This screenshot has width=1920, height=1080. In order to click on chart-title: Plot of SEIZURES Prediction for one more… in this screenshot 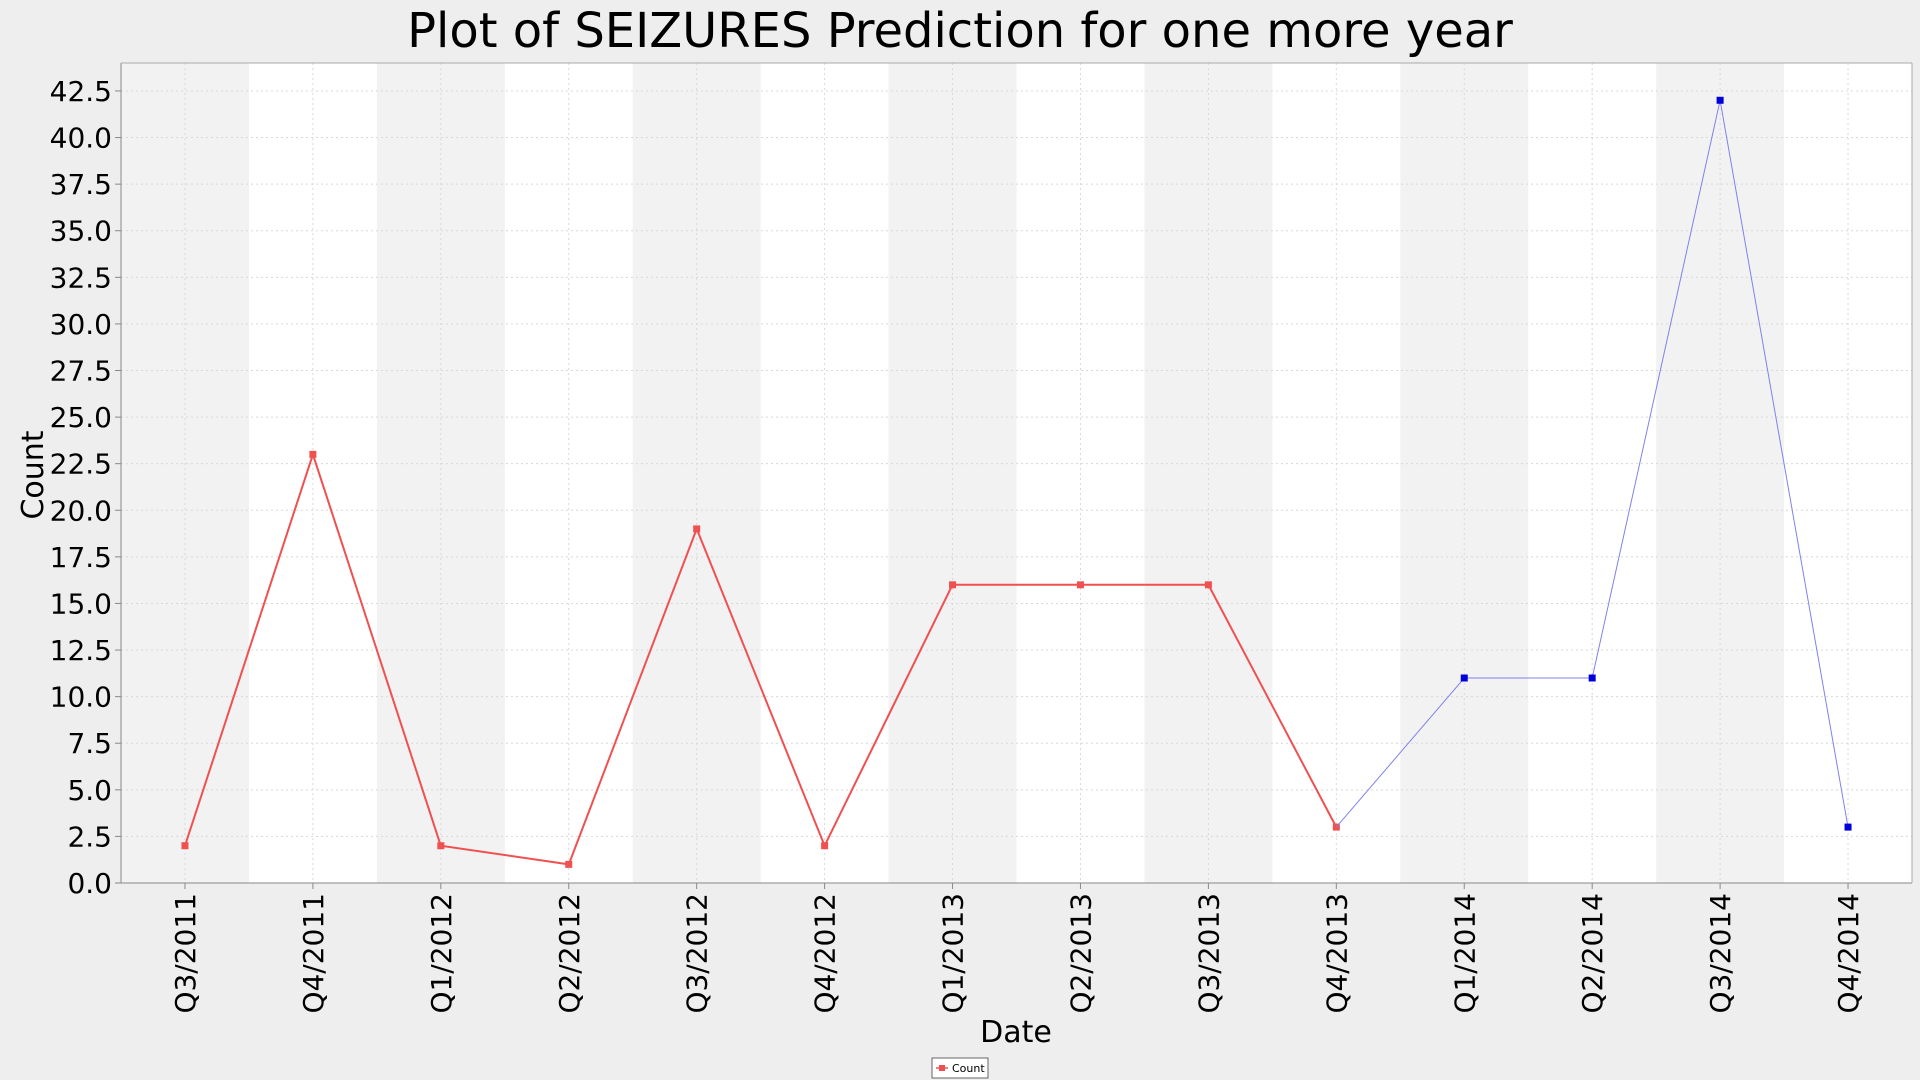, I will do `click(960, 31)`.